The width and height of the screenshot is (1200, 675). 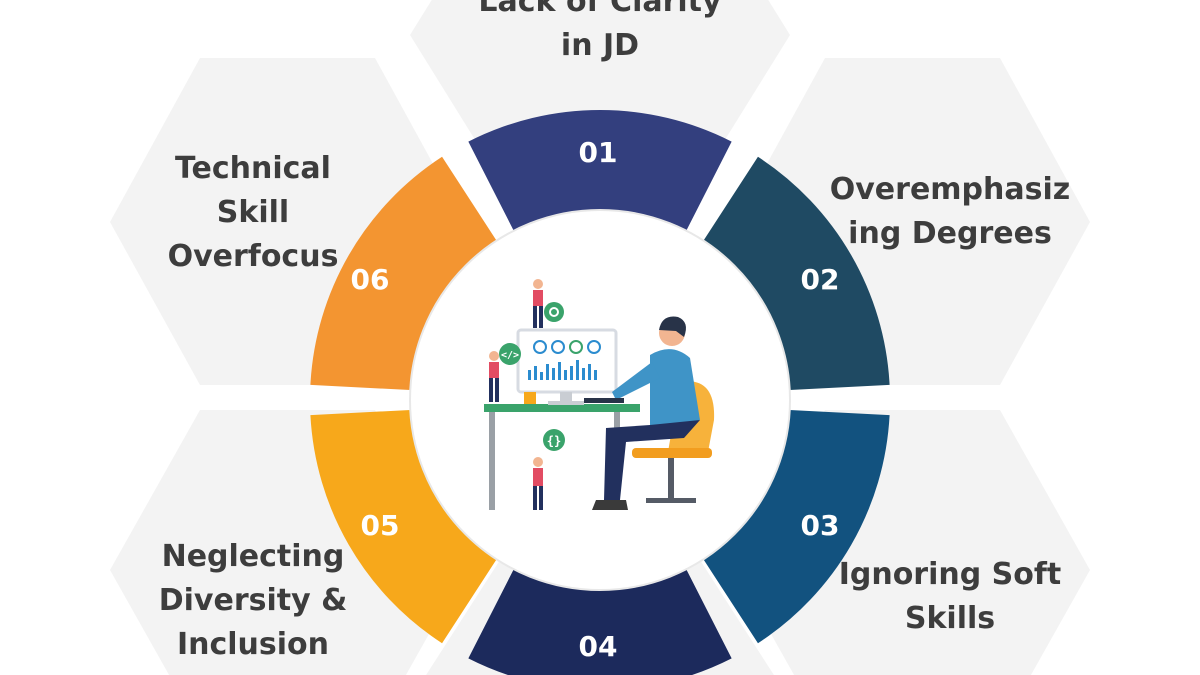 What do you see at coordinates (370, 279) in the screenshot?
I see `item-number-06: 06` at bounding box center [370, 279].